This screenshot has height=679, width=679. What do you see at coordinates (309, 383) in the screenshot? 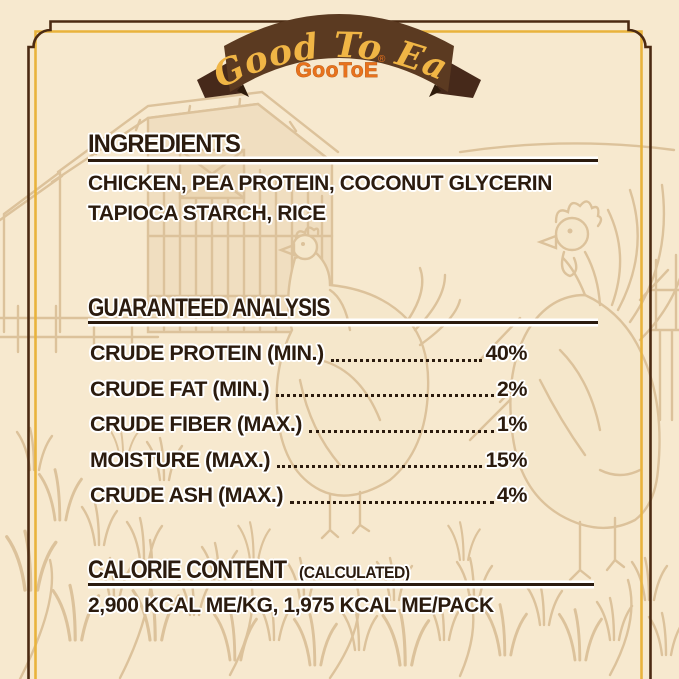
I see `analysis-row: CRUDE FAT (MIN.) 2%` at bounding box center [309, 383].